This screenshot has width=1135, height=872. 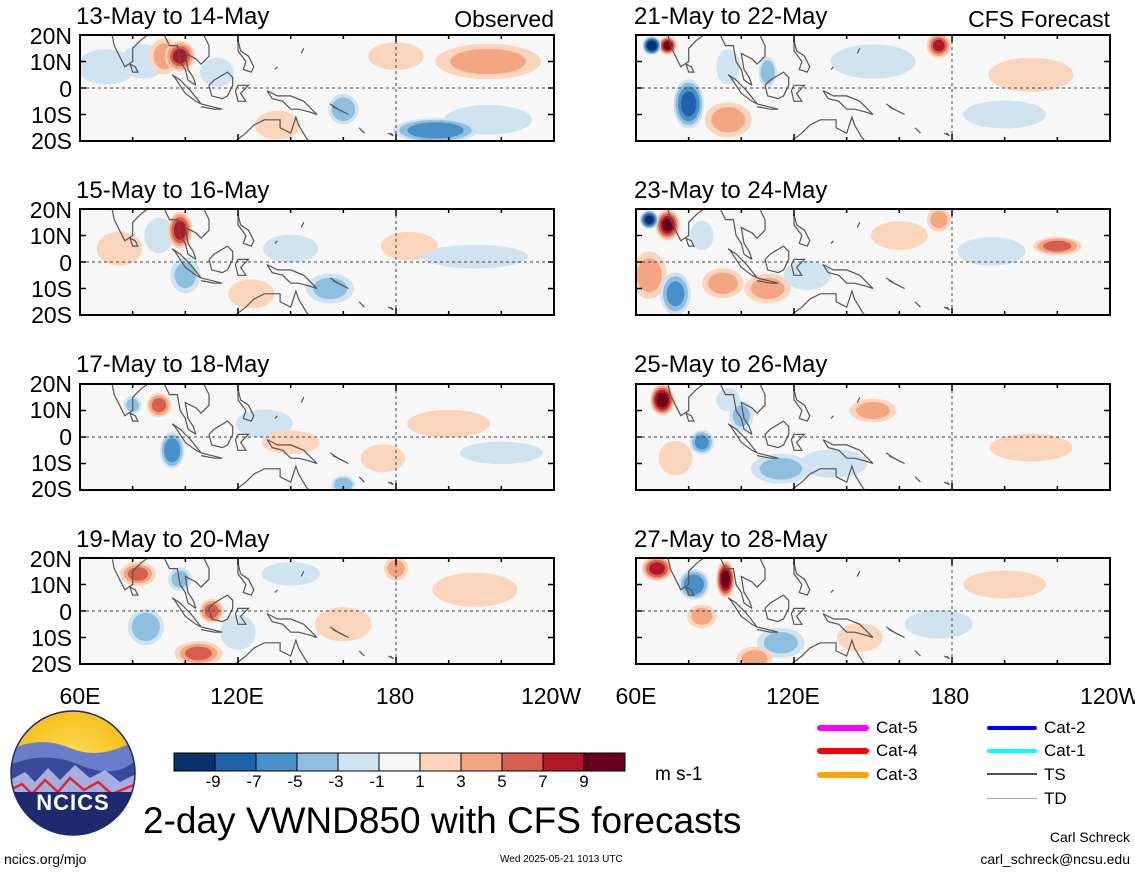 What do you see at coordinates (50, 410) in the screenshot?
I see `lat-label: 10N` at bounding box center [50, 410].